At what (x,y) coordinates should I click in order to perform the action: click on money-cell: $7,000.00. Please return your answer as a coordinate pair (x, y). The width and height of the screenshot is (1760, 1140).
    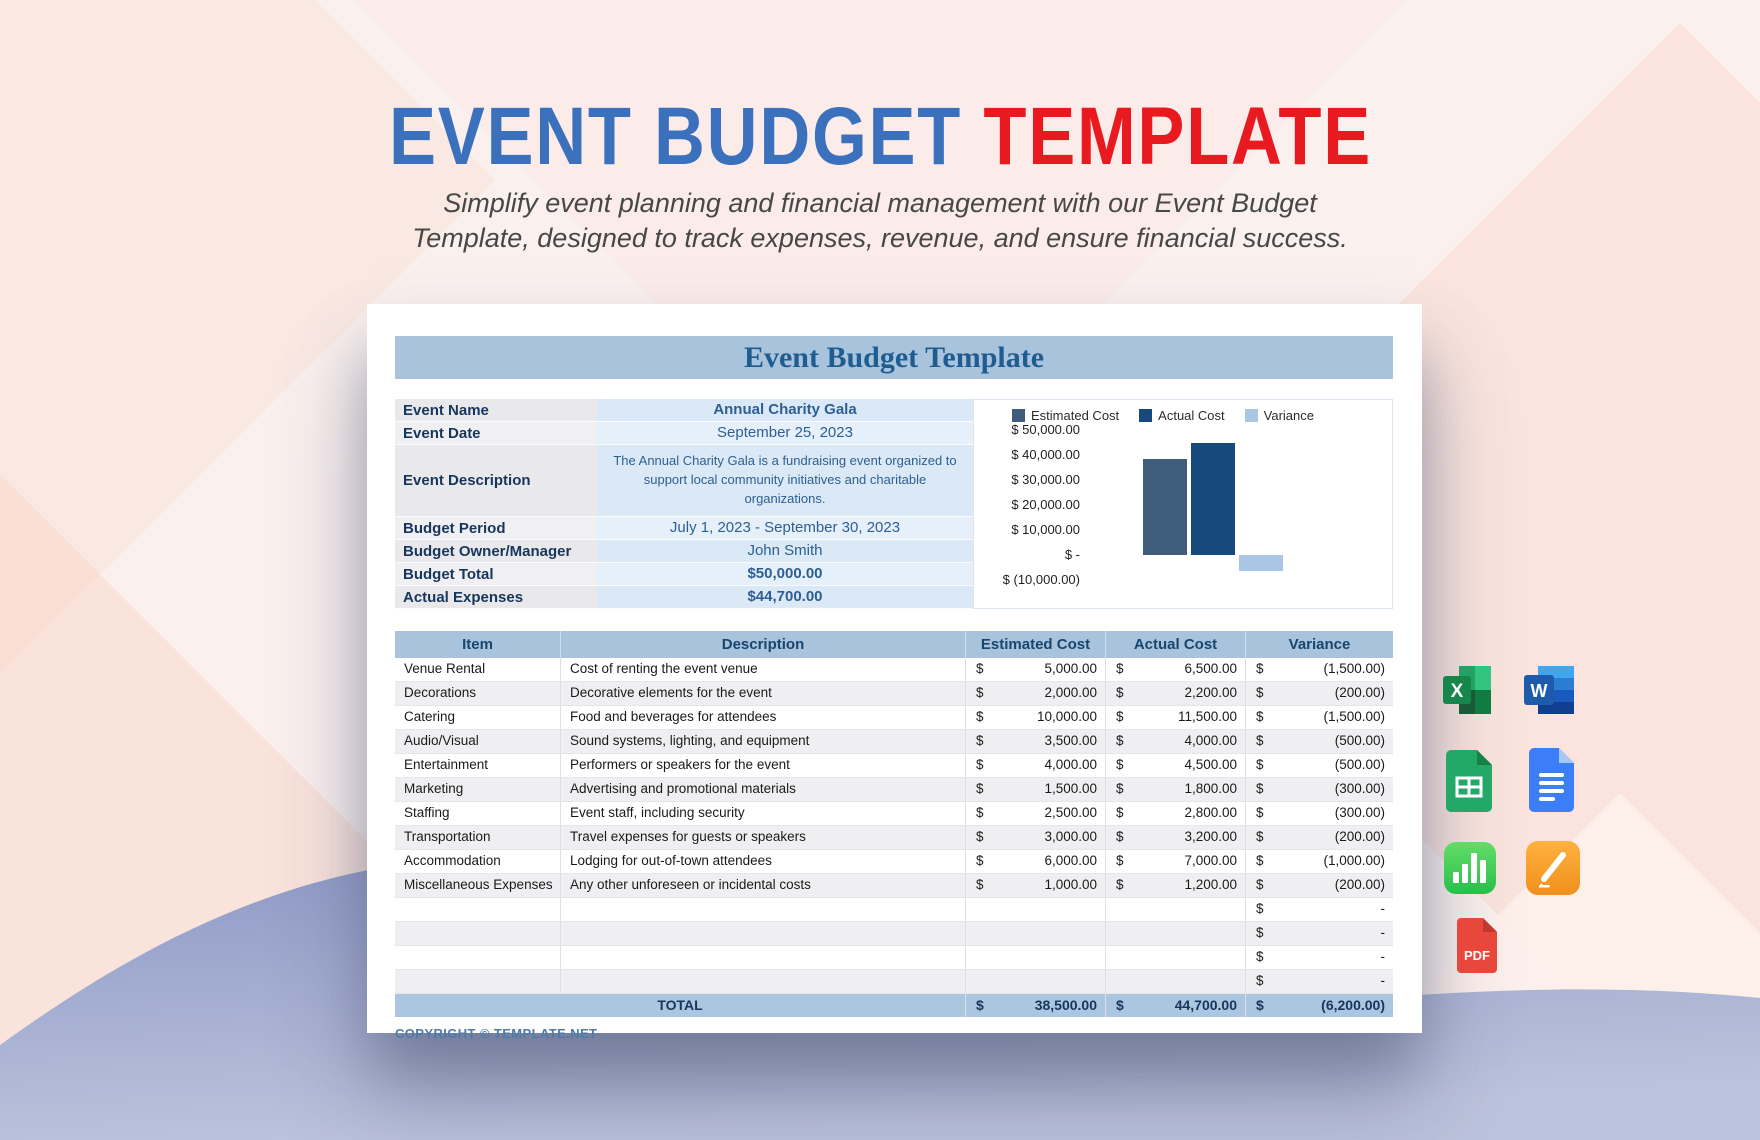
    Looking at the image, I should click on (1175, 861).